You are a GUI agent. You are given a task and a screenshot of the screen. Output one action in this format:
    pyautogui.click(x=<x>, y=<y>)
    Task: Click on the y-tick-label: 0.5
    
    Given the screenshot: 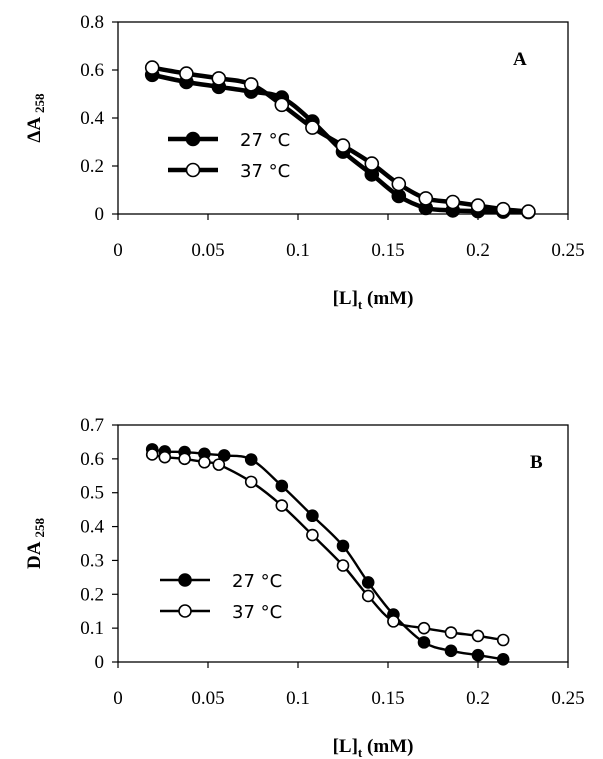 What is the action you would take?
    pyautogui.click(x=92, y=493)
    